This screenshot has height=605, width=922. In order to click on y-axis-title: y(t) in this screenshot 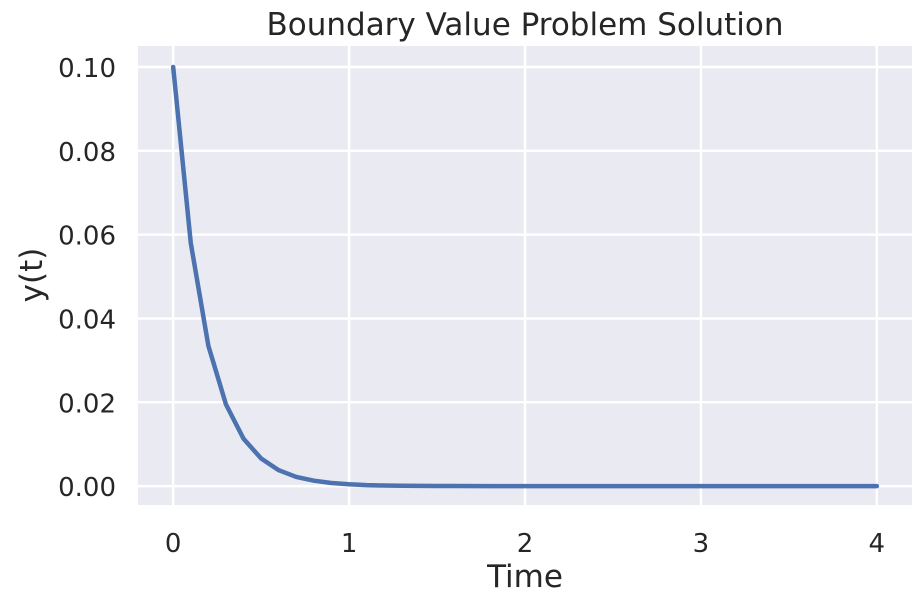, I will do `click(32, 275)`.